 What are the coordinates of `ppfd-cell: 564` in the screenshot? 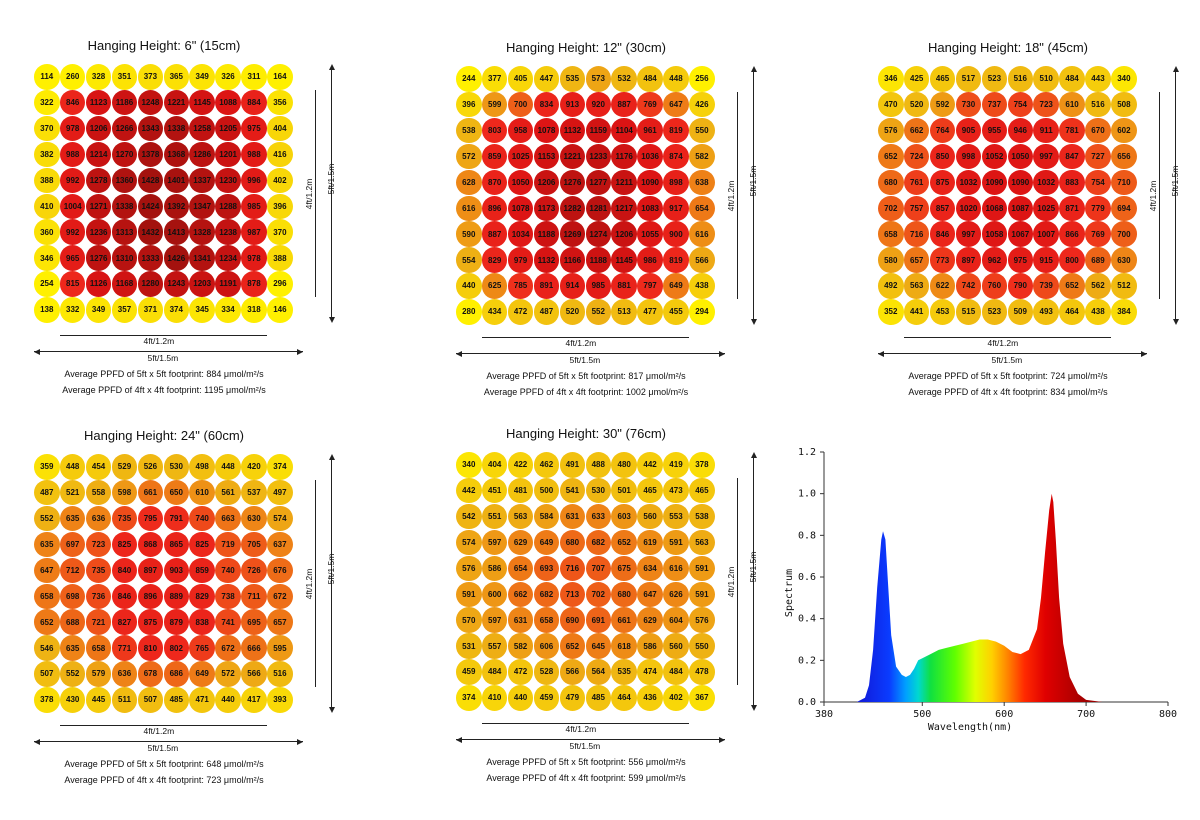 It's located at (598, 672).